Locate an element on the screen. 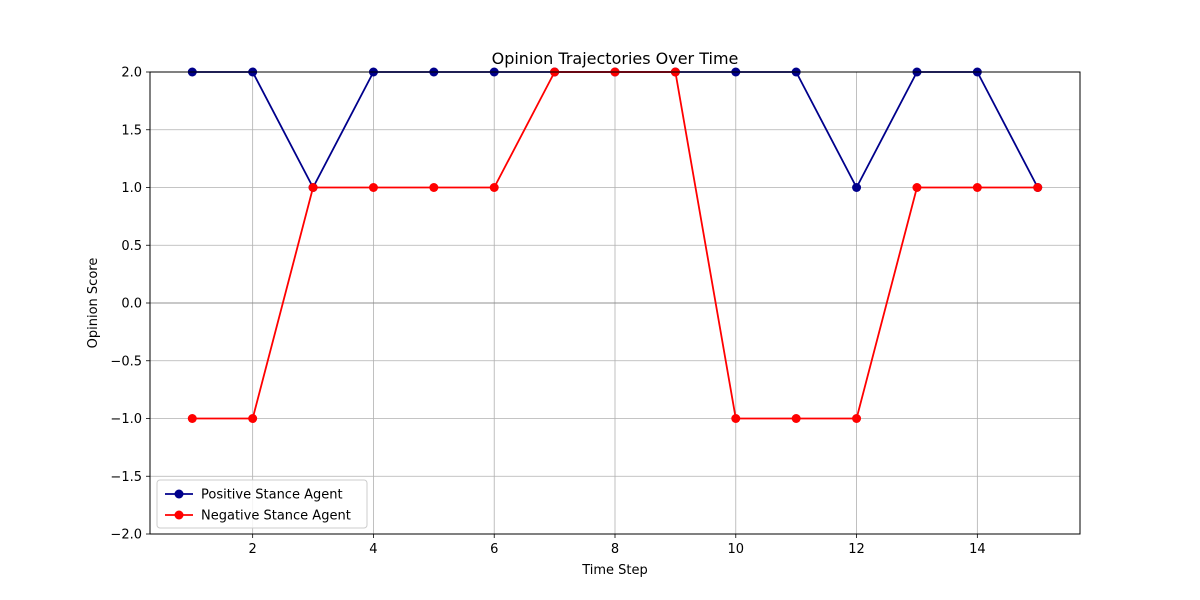 Image resolution: width=1200 pixels, height=600 pixels. legend-box is located at coordinates (262, 504).